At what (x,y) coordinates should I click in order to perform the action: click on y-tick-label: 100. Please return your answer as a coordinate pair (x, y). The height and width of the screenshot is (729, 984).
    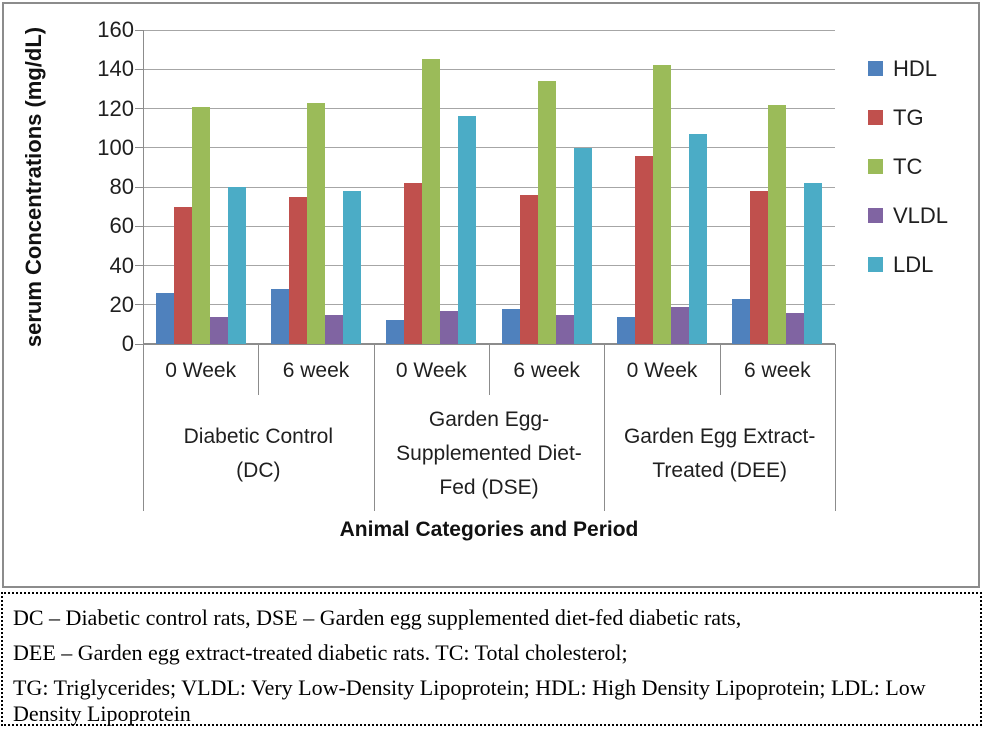
    Looking at the image, I should click on (115, 147).